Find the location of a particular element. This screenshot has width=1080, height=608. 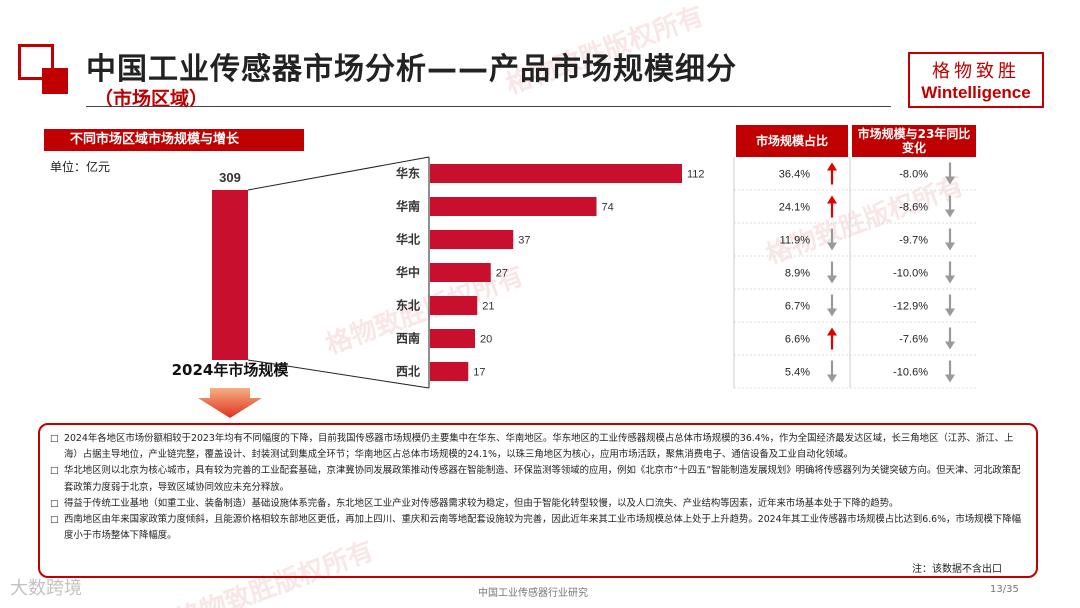

total-bar-label: 2024年市场规模 is located at coordinates (231, 370).